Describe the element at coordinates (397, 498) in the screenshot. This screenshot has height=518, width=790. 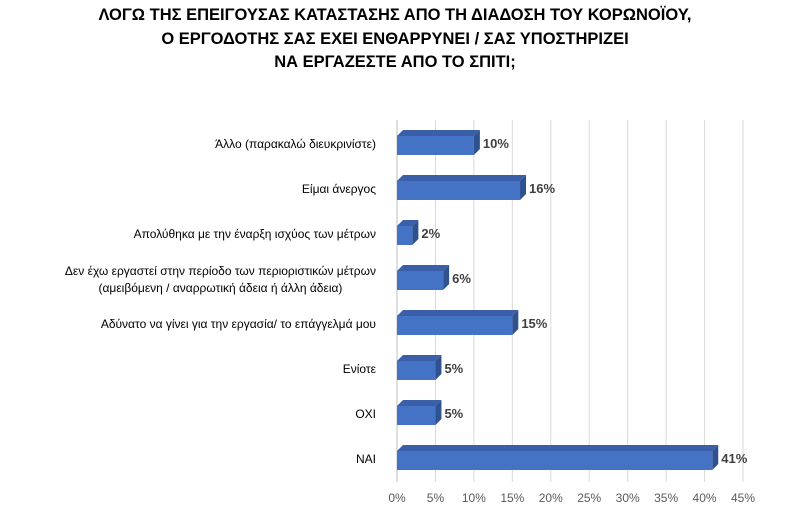
I see `x-tick-label: 0%` at that location.